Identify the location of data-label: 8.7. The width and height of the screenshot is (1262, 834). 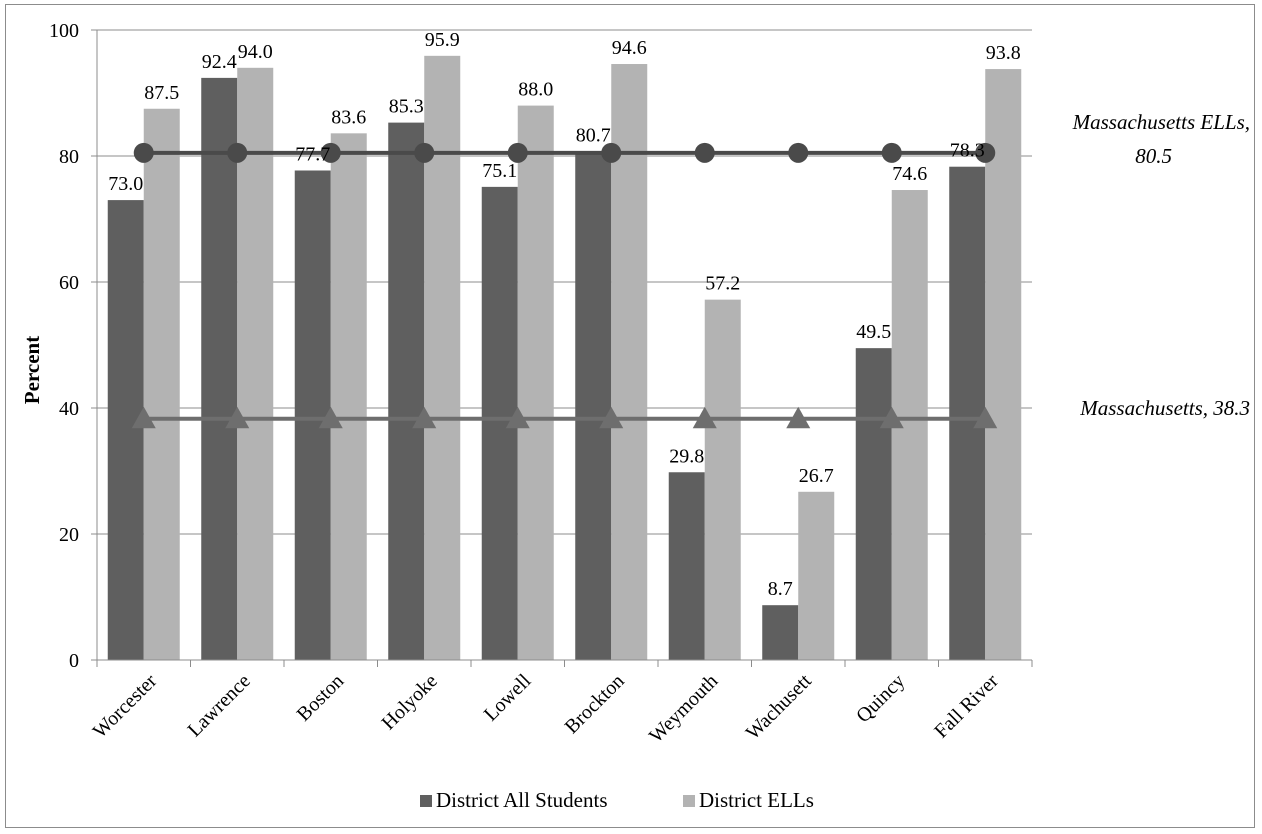
(780, 589).